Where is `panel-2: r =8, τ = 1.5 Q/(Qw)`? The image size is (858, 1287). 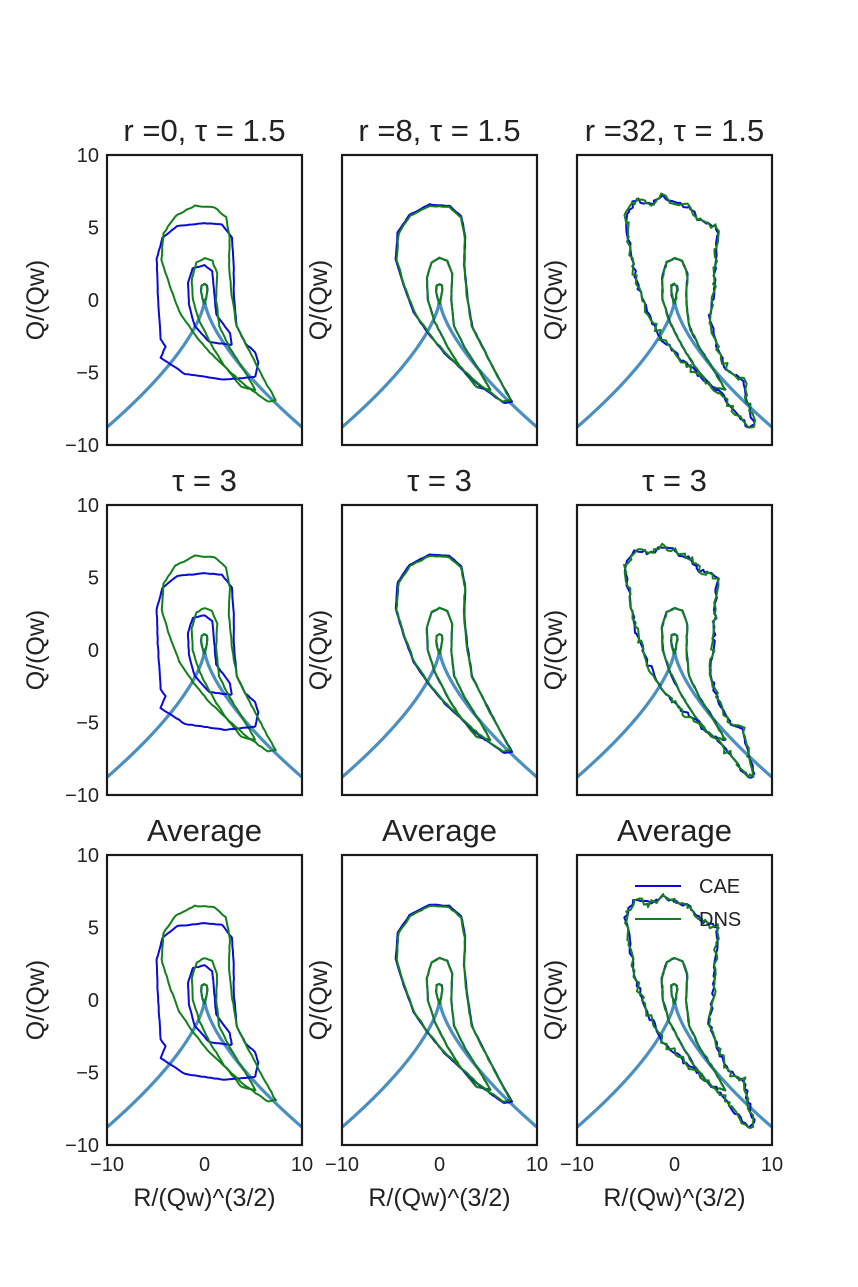 panel-2: r =8, τ = 1.5 Q/(Qw) is located at coordinates (422, 280).